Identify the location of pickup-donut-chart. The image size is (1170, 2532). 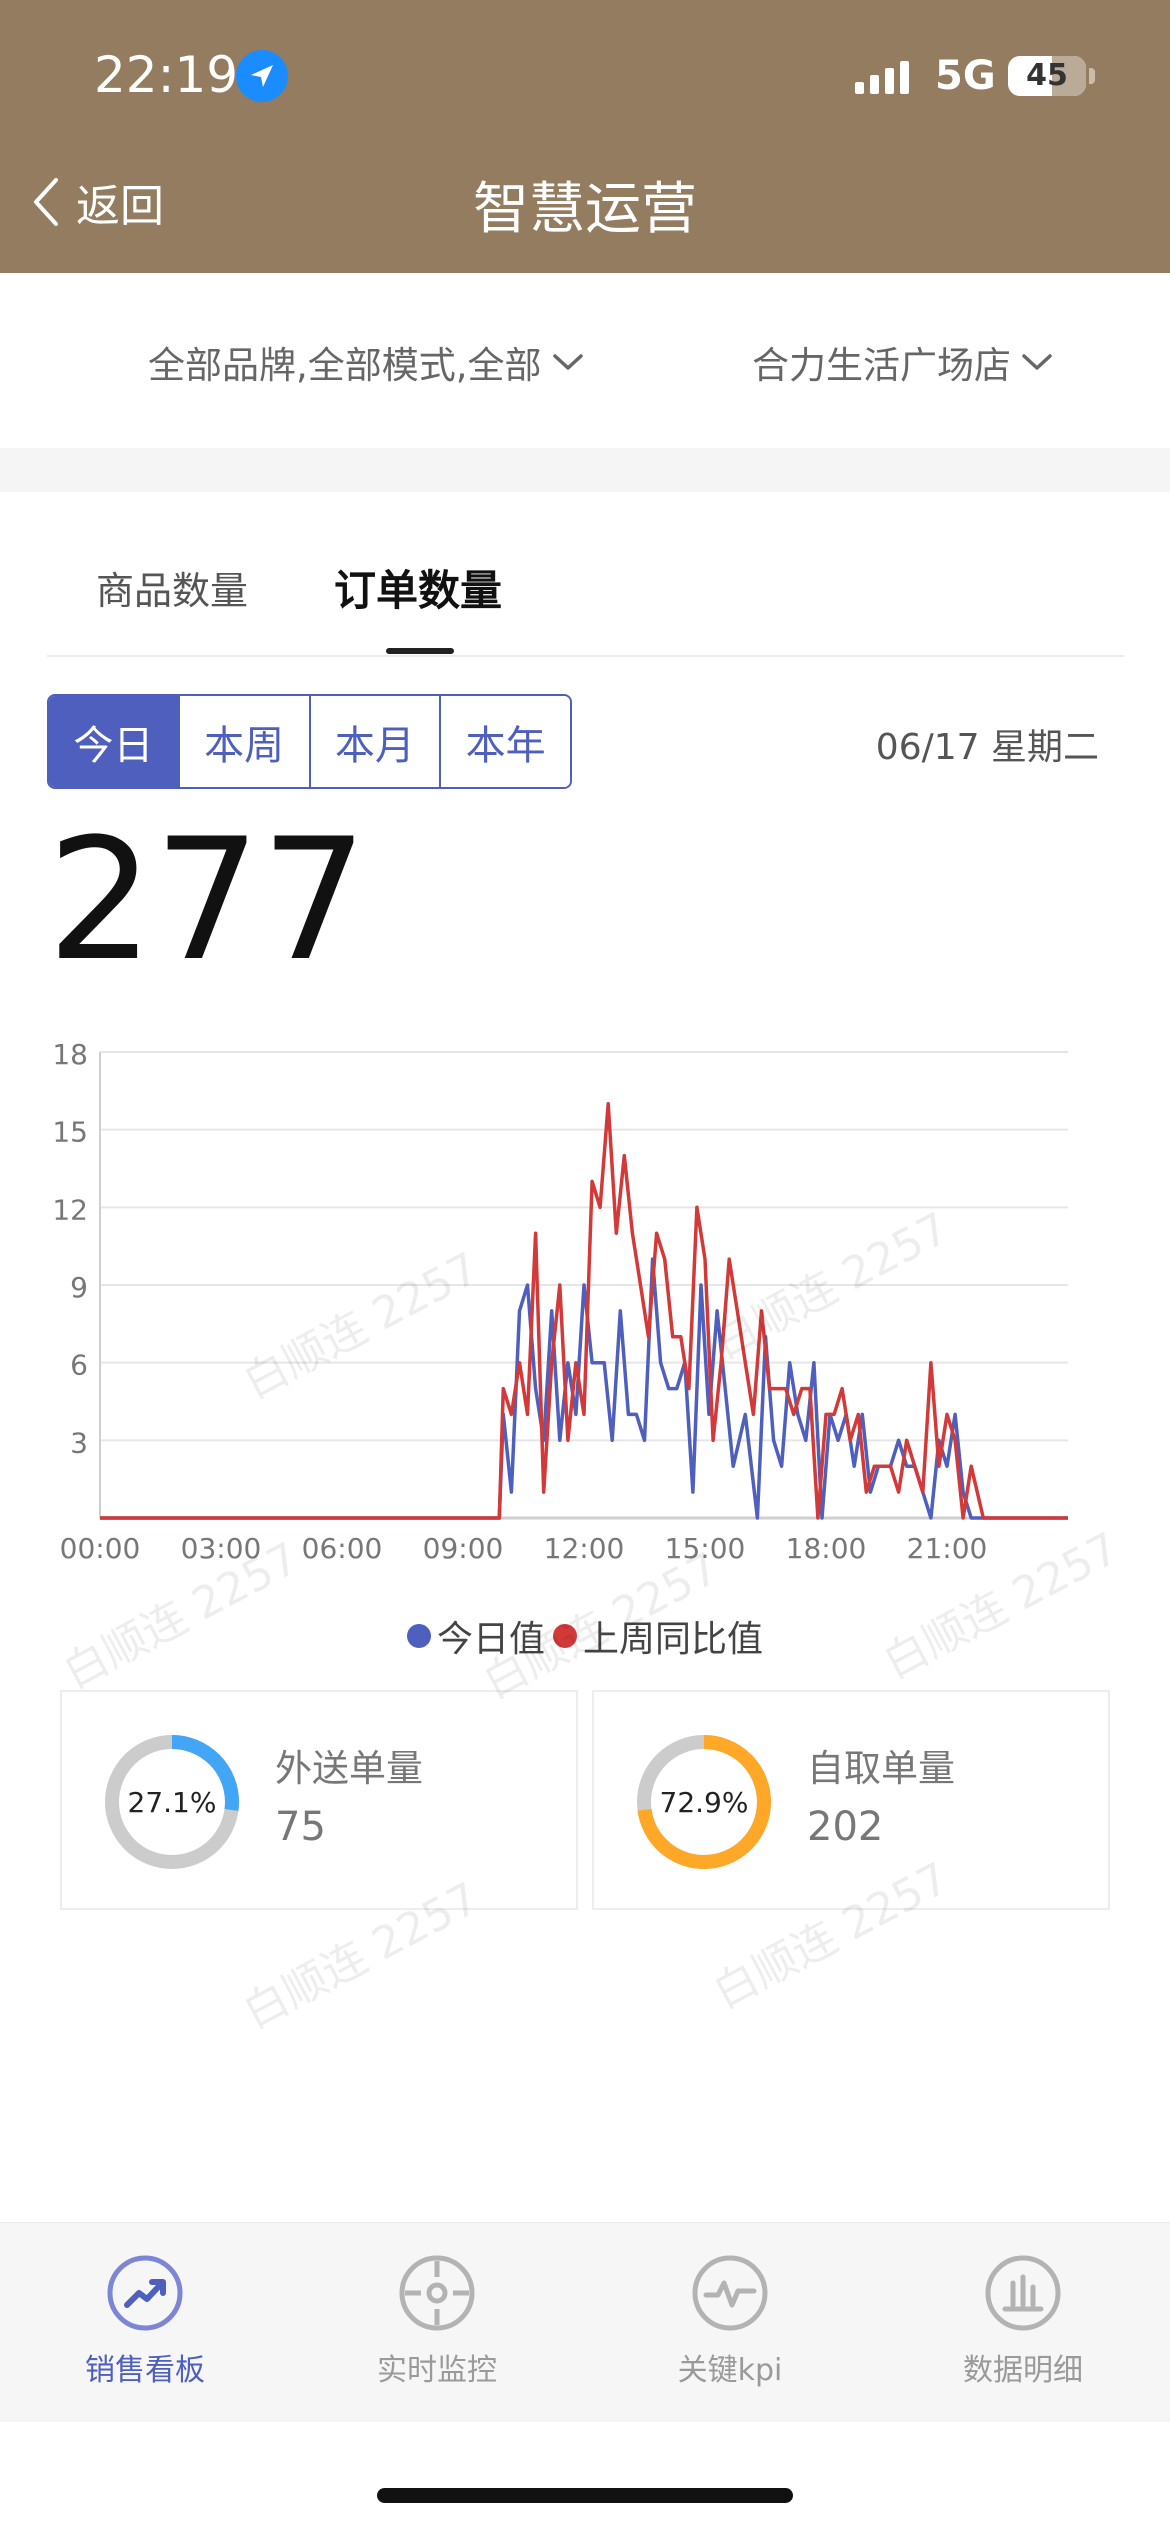
(704, 1802).